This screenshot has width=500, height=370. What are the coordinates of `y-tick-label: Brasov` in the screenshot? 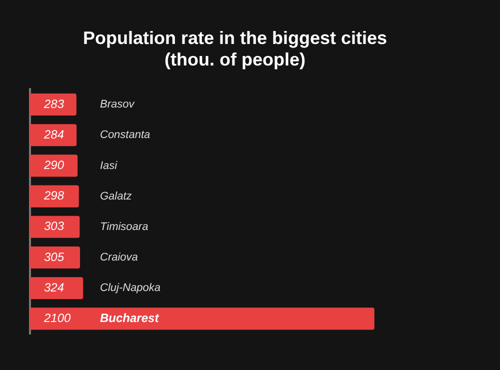 It's located at (118, 104).